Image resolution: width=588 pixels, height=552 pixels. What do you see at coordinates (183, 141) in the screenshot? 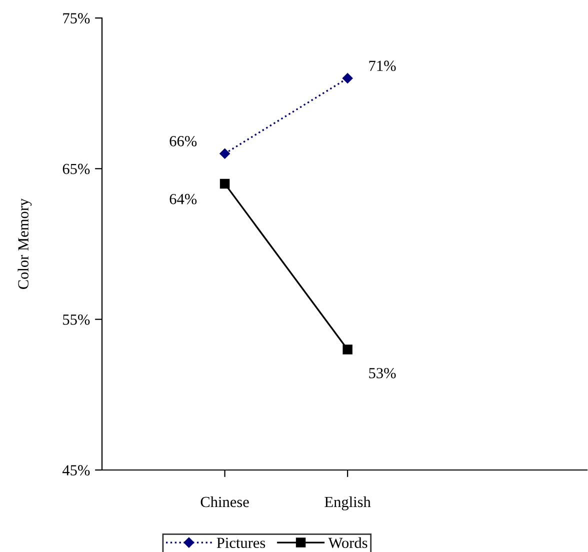
I see `data-label: 66%` at bounding box center [183, 141].